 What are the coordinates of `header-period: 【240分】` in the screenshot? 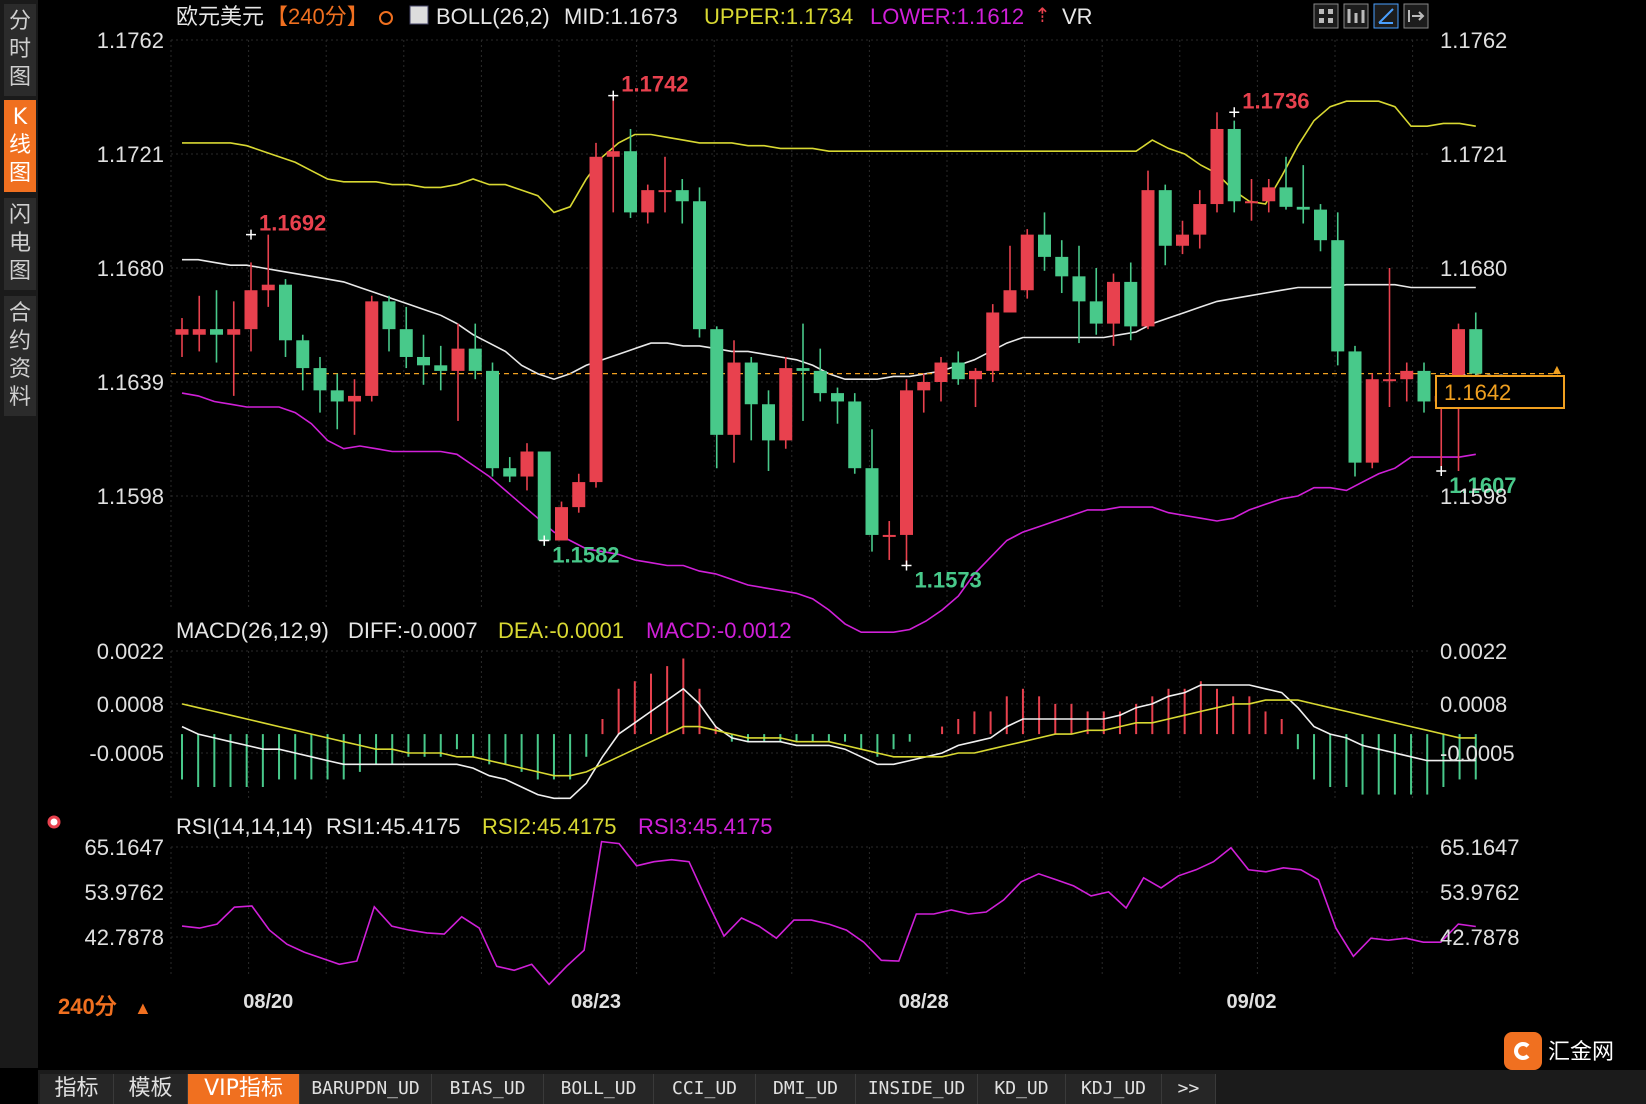 It's located at (317, 16).